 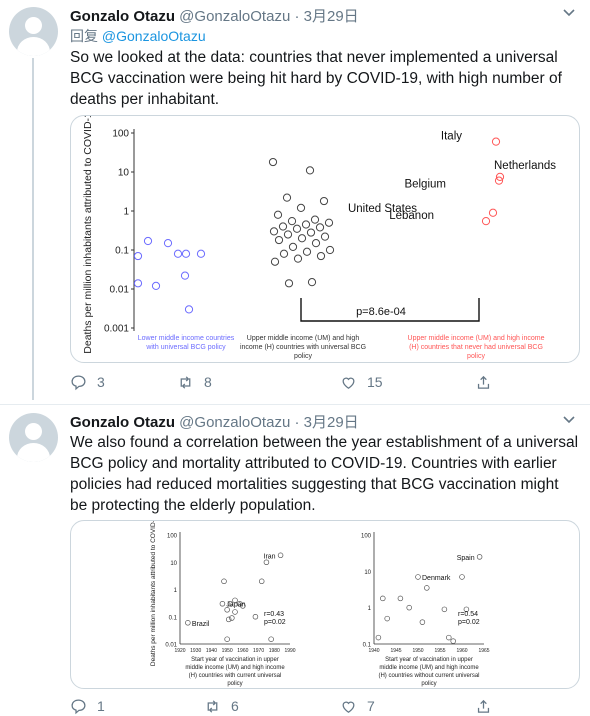 What do you see at coordinates (201, 624) in the screenshot?
I see `country-label: Brazil` at bounding box center [201, 624].